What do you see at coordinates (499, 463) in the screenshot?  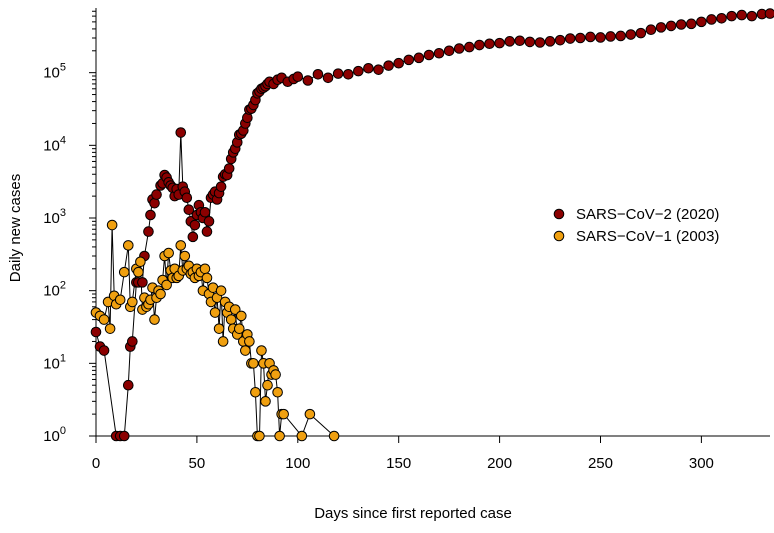 I see `x-tick-label: 200` at bounding box center [499, 463].